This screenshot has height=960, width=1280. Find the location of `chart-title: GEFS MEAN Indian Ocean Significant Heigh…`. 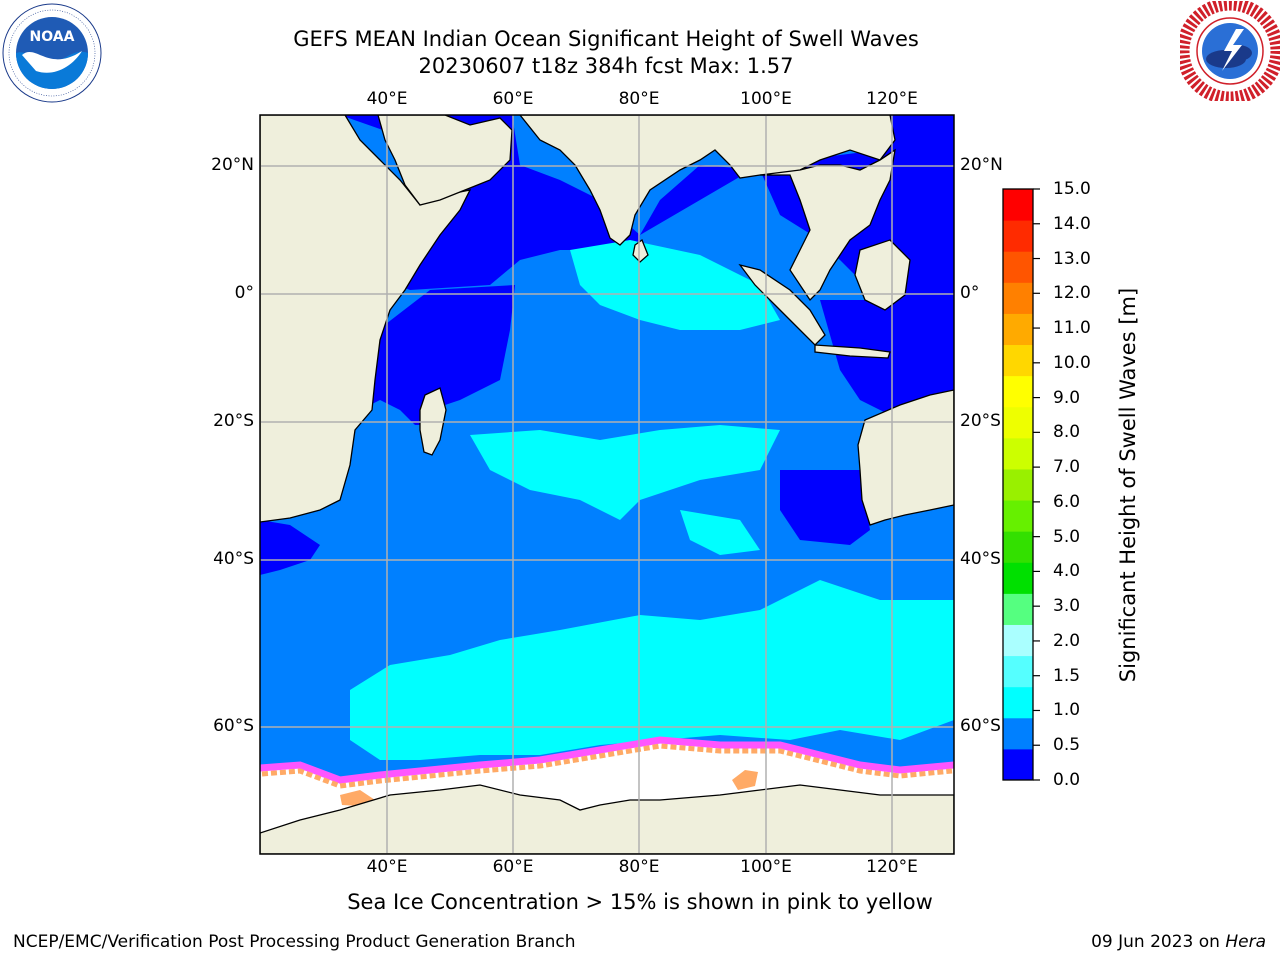

chart-title: GEFS MEAN Indian Ocean Significant Heigh… is located at coordinates (606, 39).